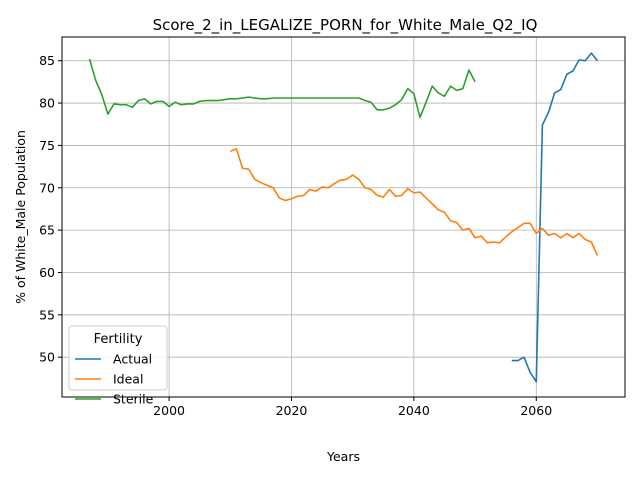 The height and width of the screenshot is (480, 640). I want to click on y-tick-label: 85, so click(47, 60).